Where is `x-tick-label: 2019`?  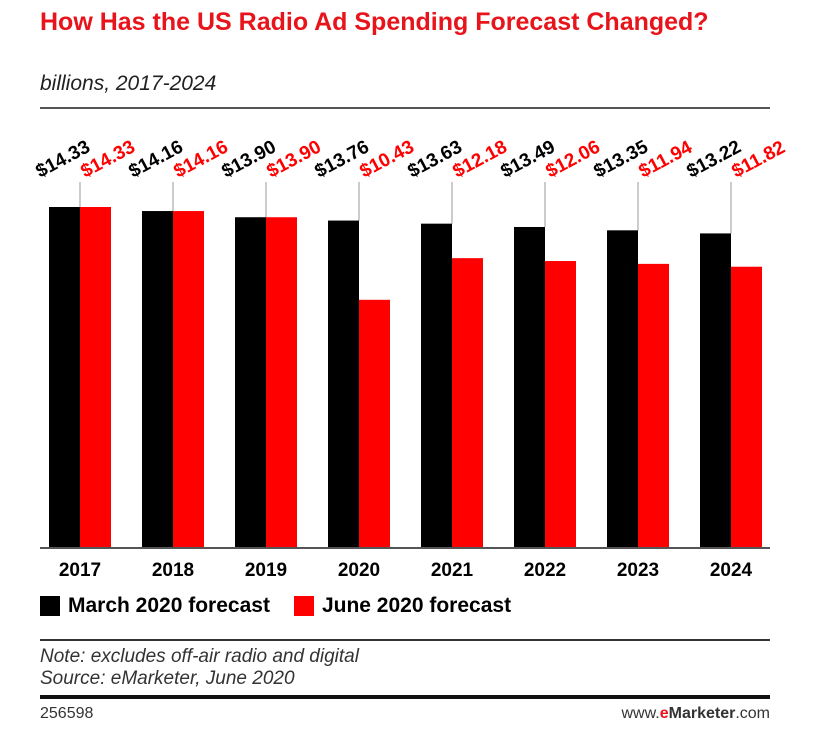
x-tick-label: 2019 is located at coordinates (266, 570).